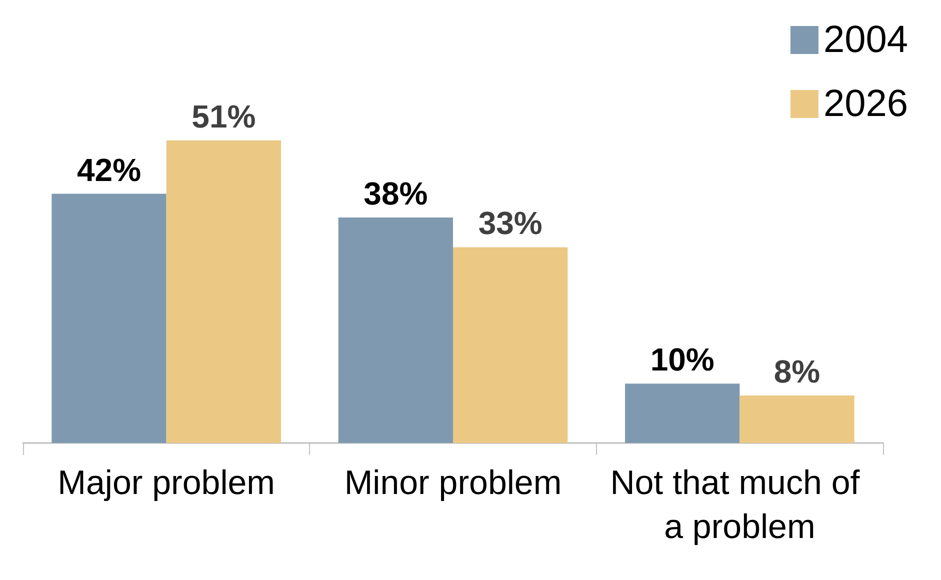  What do you see at coordinates (865, 104) in the screenshot?
I see `legend-label: 2026` at bounding box center [865, 104].